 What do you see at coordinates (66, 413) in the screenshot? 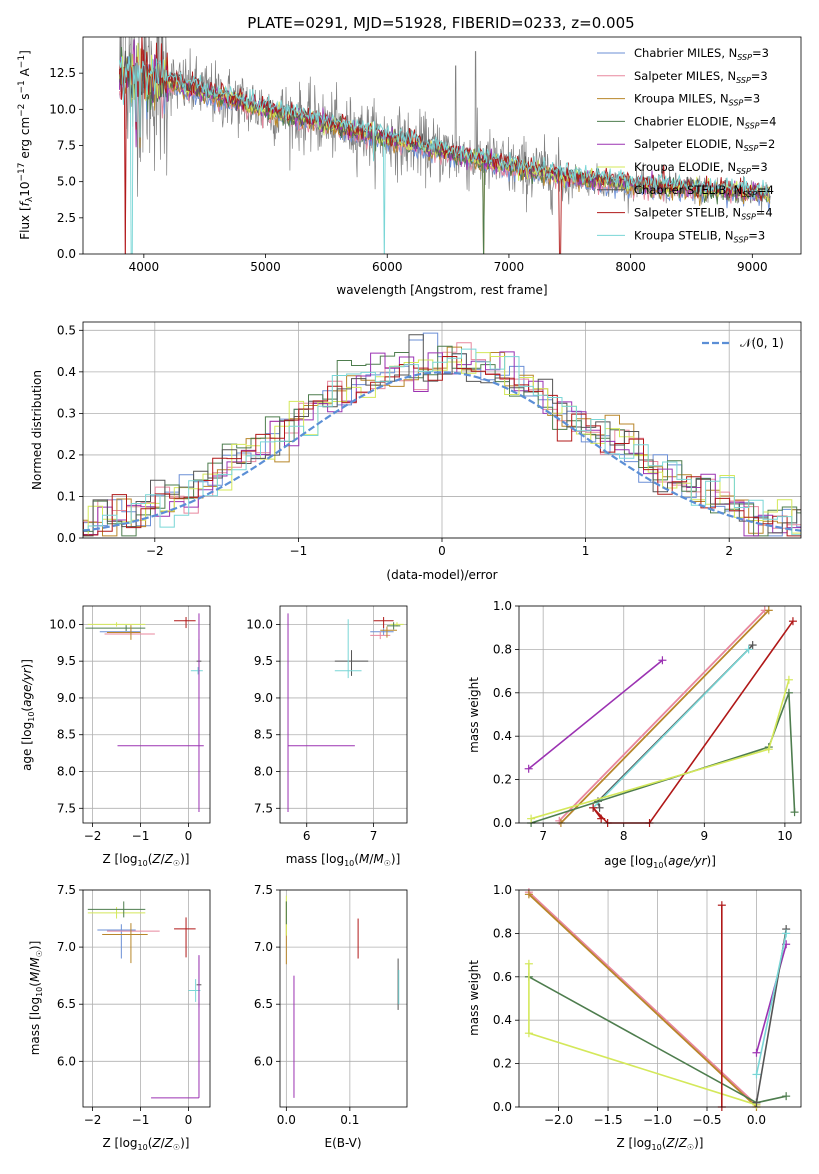
I see `y-tick-label: 0.3` at bounding box center [66, 413].